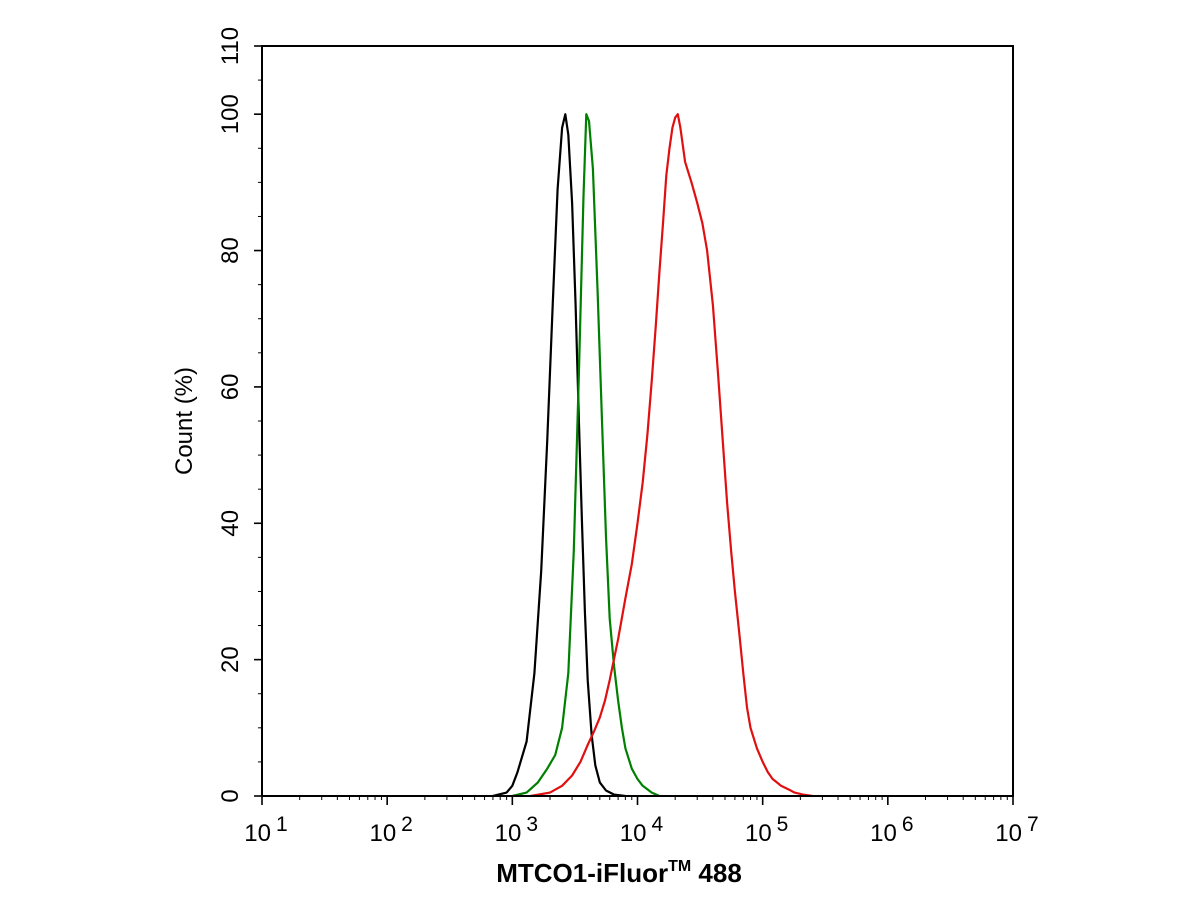 This screenshot has width=1200, height=900. Describe the element at coordinates (642, 830) in the screenshot. I see `x-tick-label: 10 4` at that location.